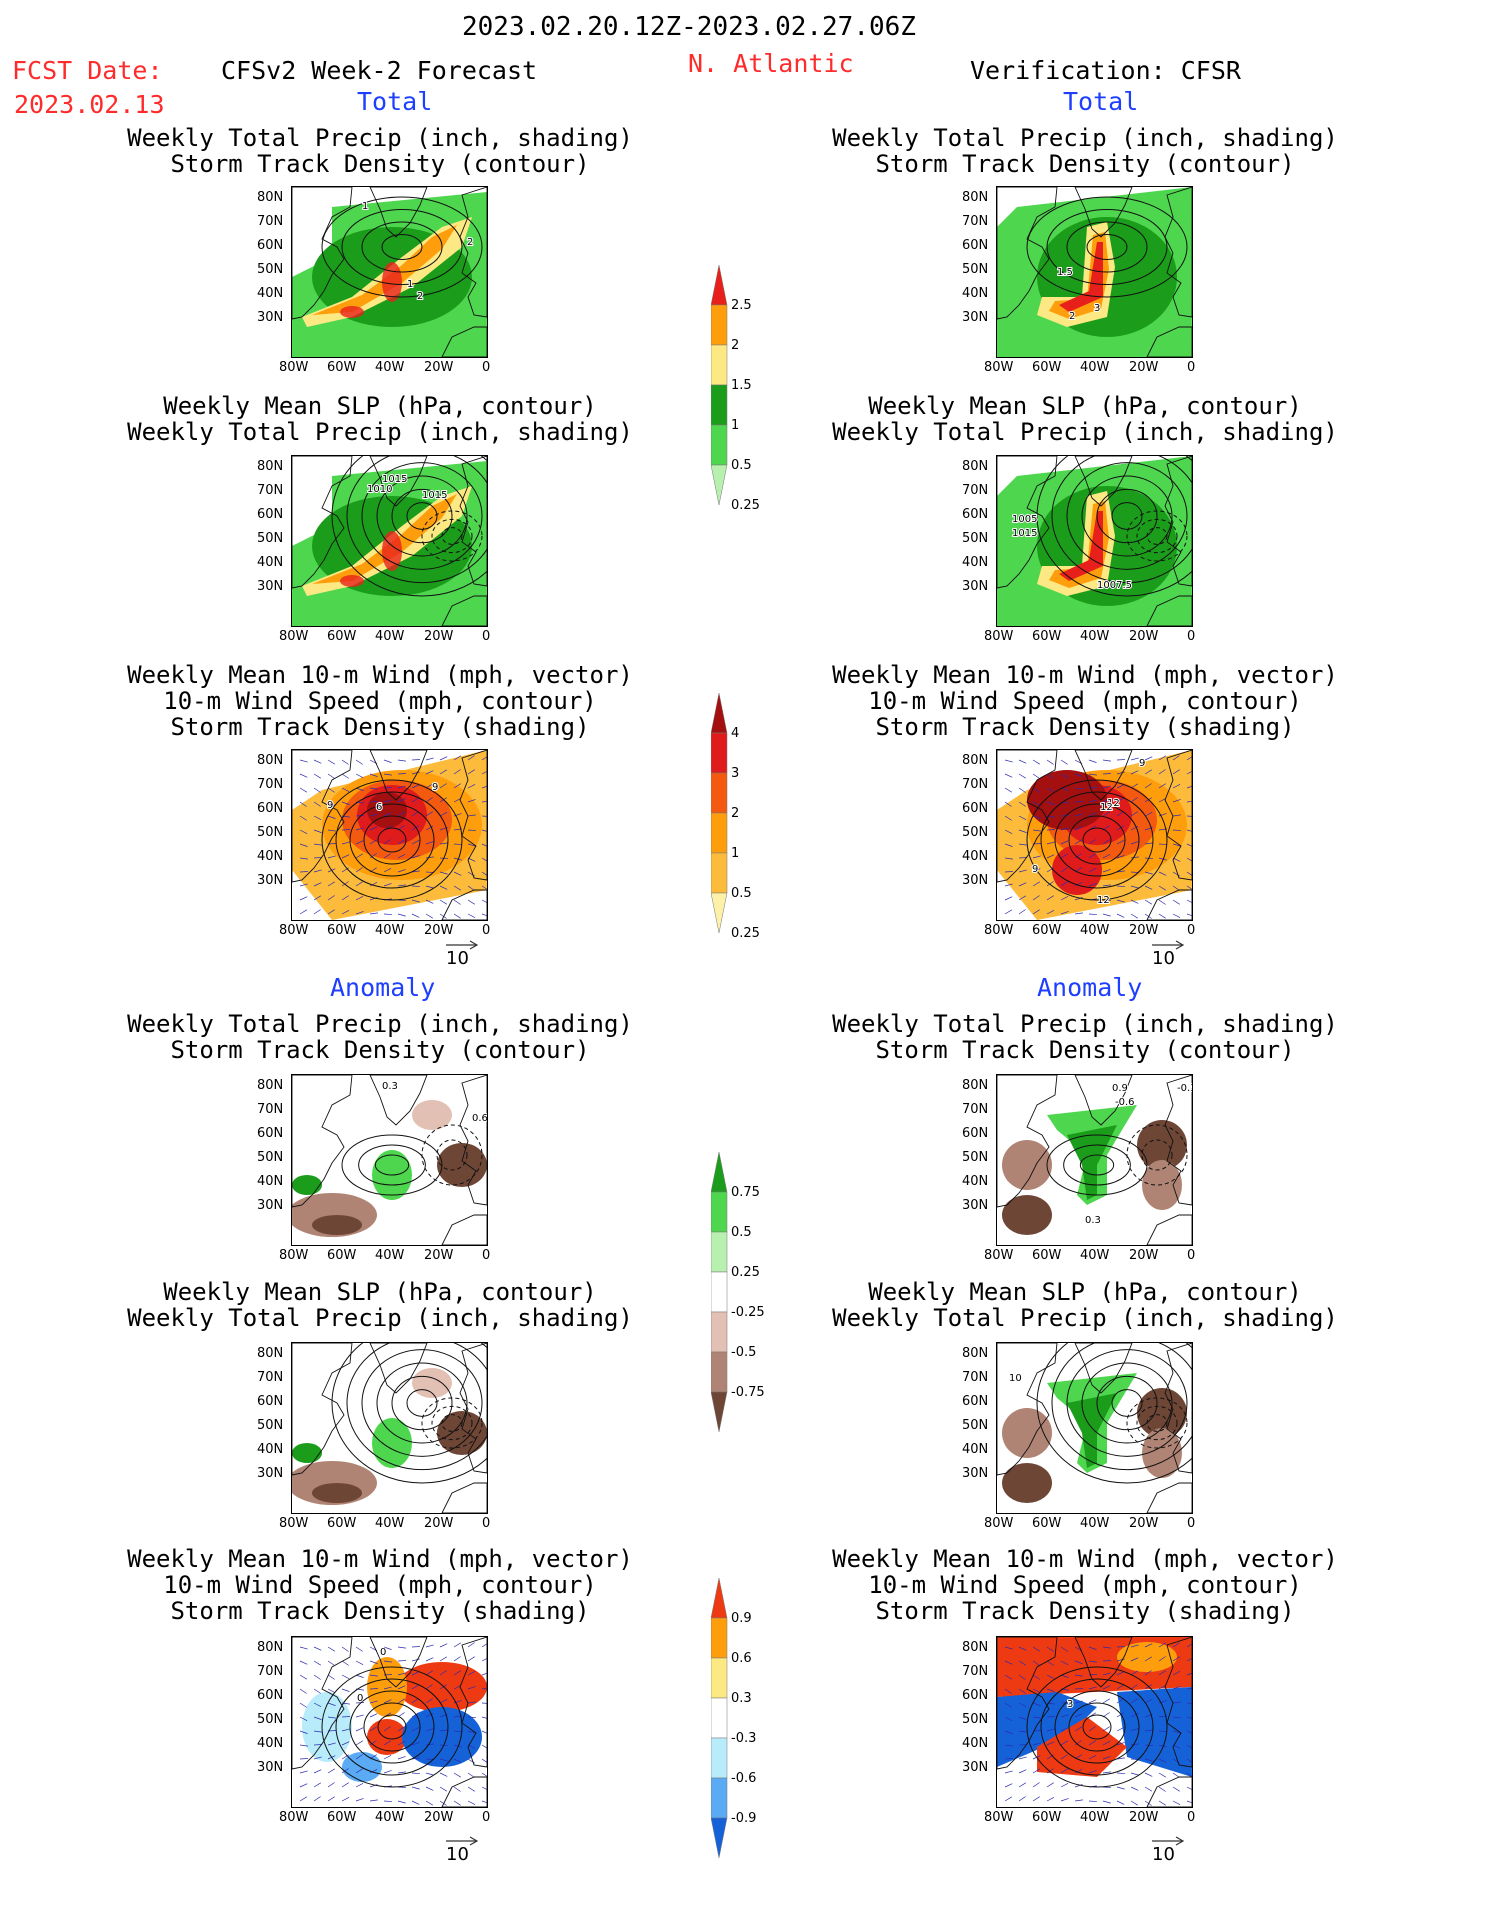 The height and width of the screenshot is (1925, 1487). I want to click on lat-tick-label: 40N, so click(270, 856).